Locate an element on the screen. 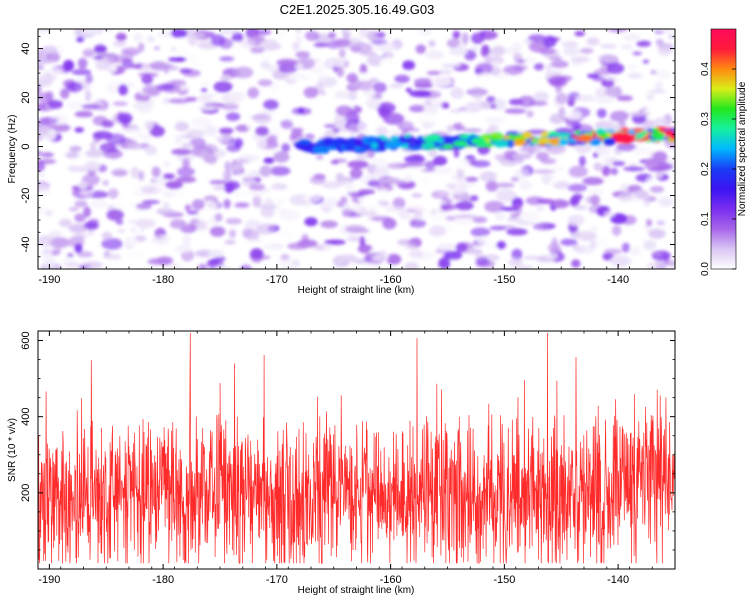 The height and width of the screenshot is (600, 750). y-tick-label: 20 is located at coordinates (26, 97).